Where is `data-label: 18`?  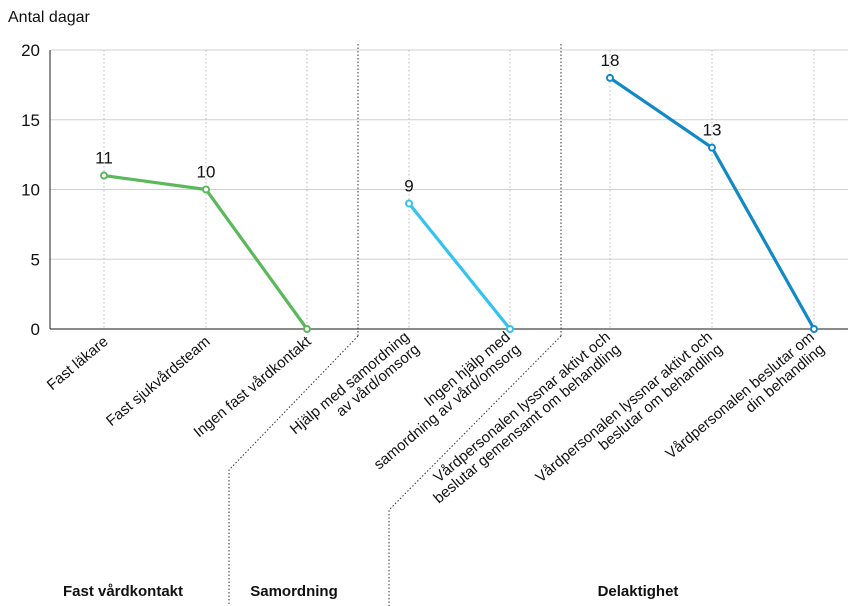 data-label: 18 is located at coordinates (610, 60).